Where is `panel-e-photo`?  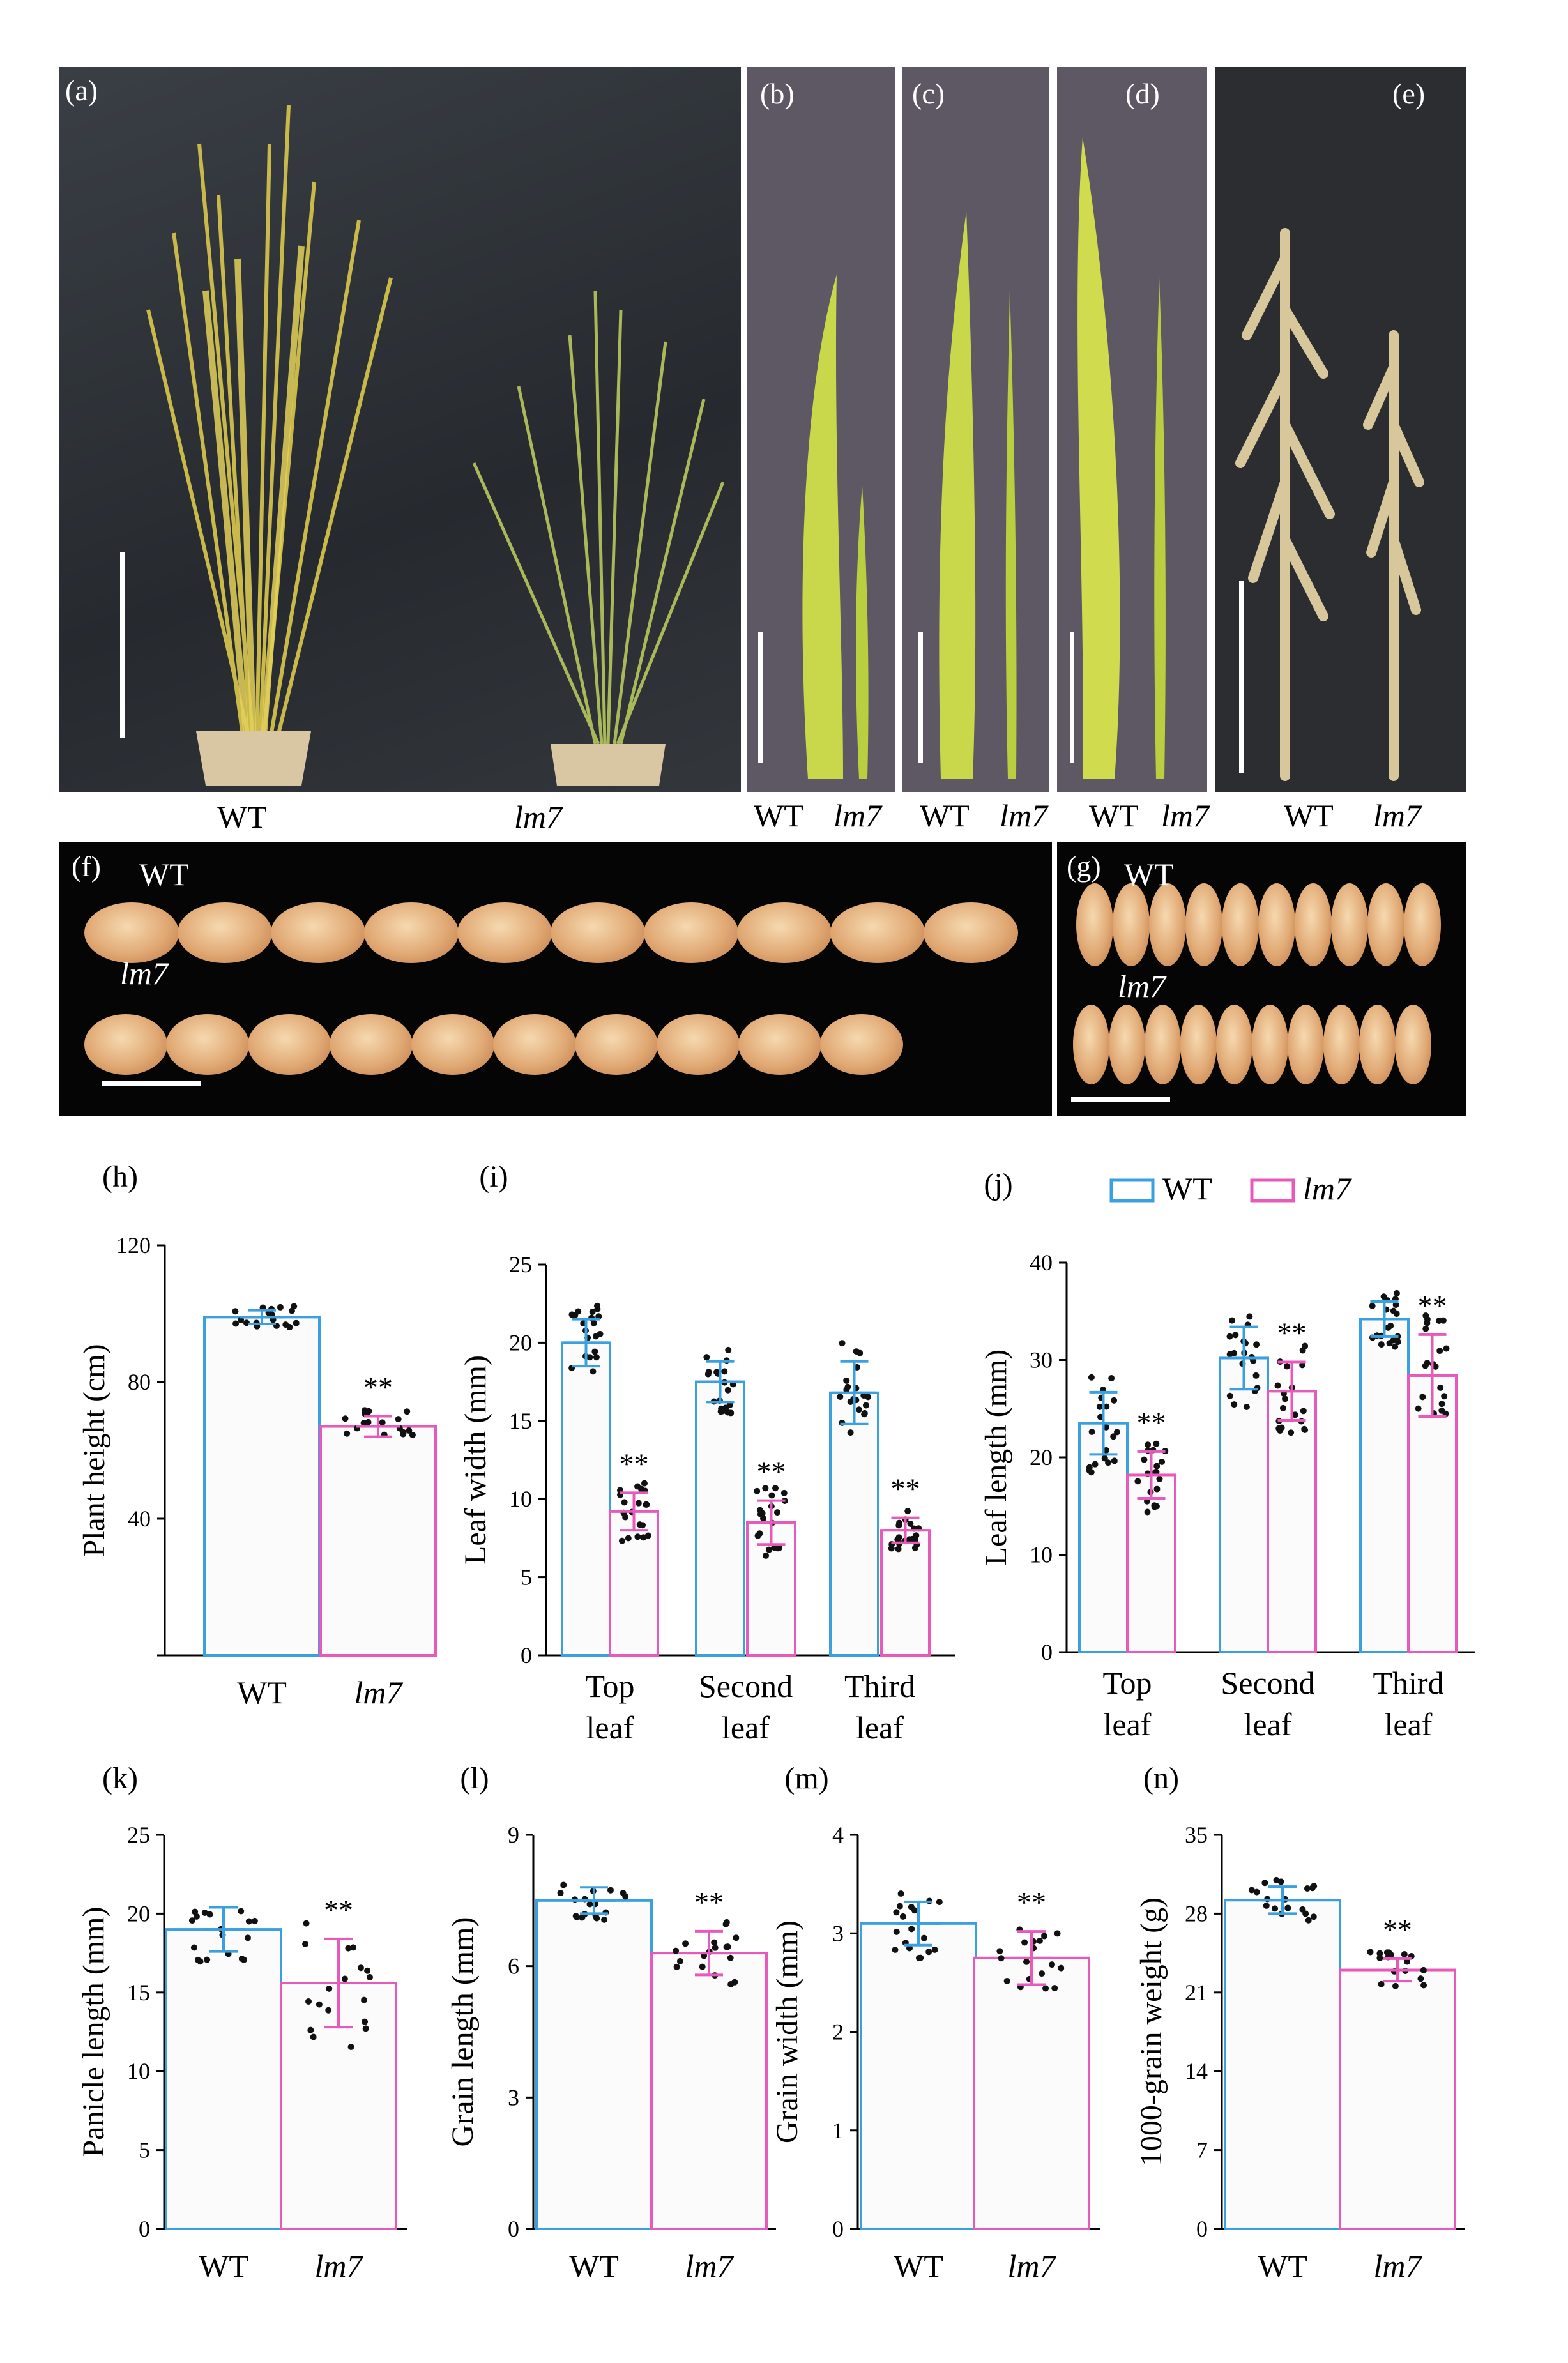
panel-e-photo is located at coordinates (1340, 429).